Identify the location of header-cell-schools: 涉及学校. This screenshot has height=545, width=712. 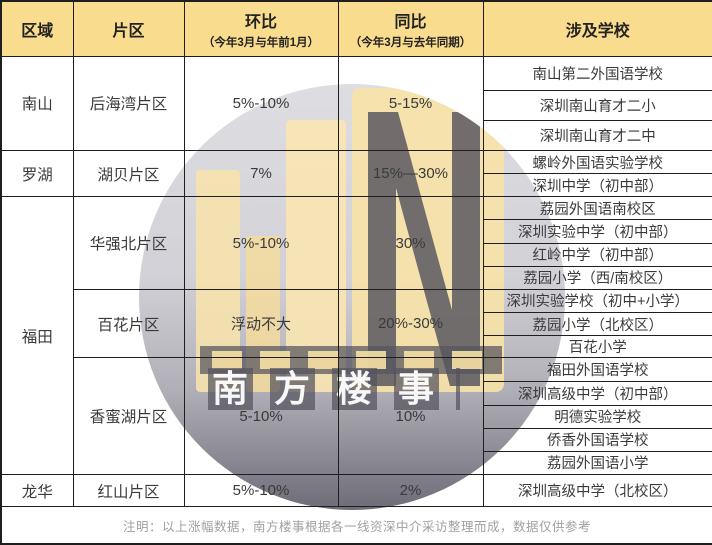
(597, 28).